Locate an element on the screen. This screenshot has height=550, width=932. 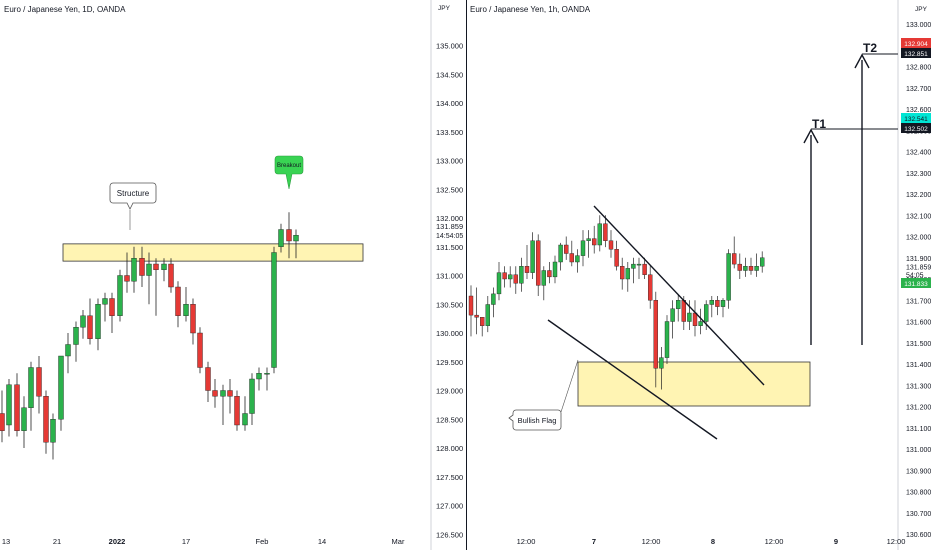
bullish-flag-callout: Bullish Flag is located at coordinates (535, 420).